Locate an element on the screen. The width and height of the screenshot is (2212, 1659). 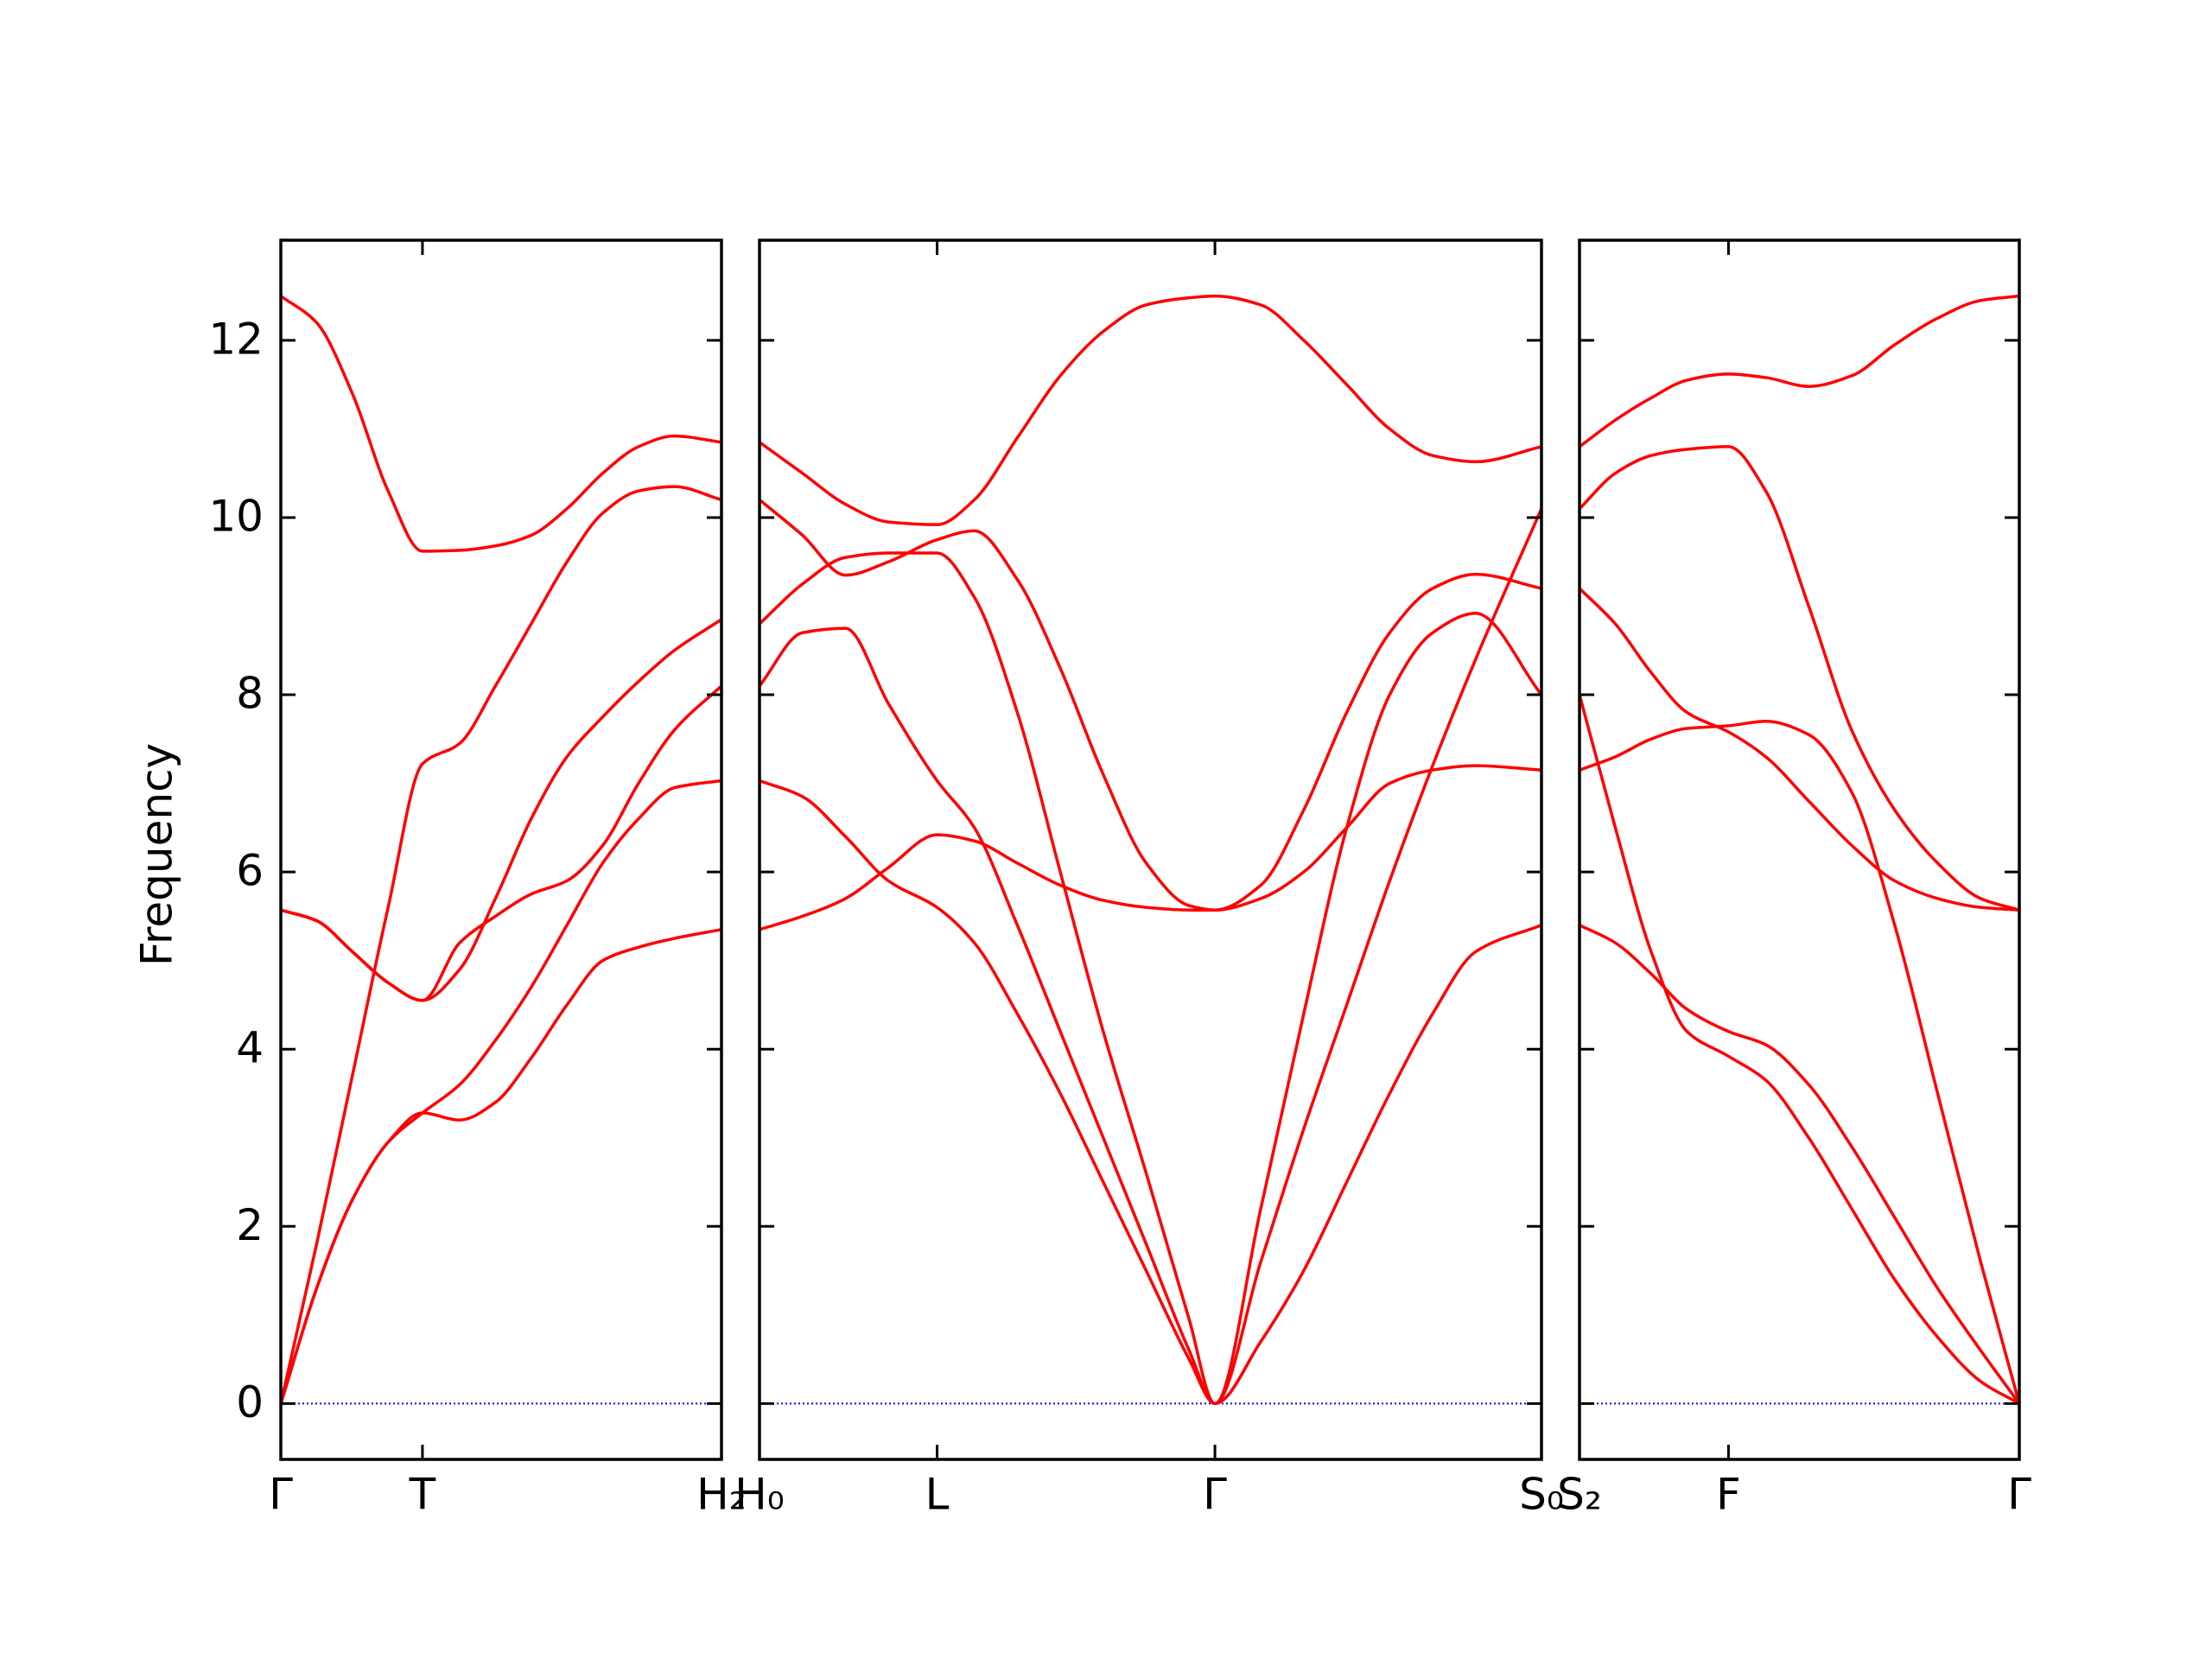
y-tick-label: 6 is located at coordinates (250, 871).